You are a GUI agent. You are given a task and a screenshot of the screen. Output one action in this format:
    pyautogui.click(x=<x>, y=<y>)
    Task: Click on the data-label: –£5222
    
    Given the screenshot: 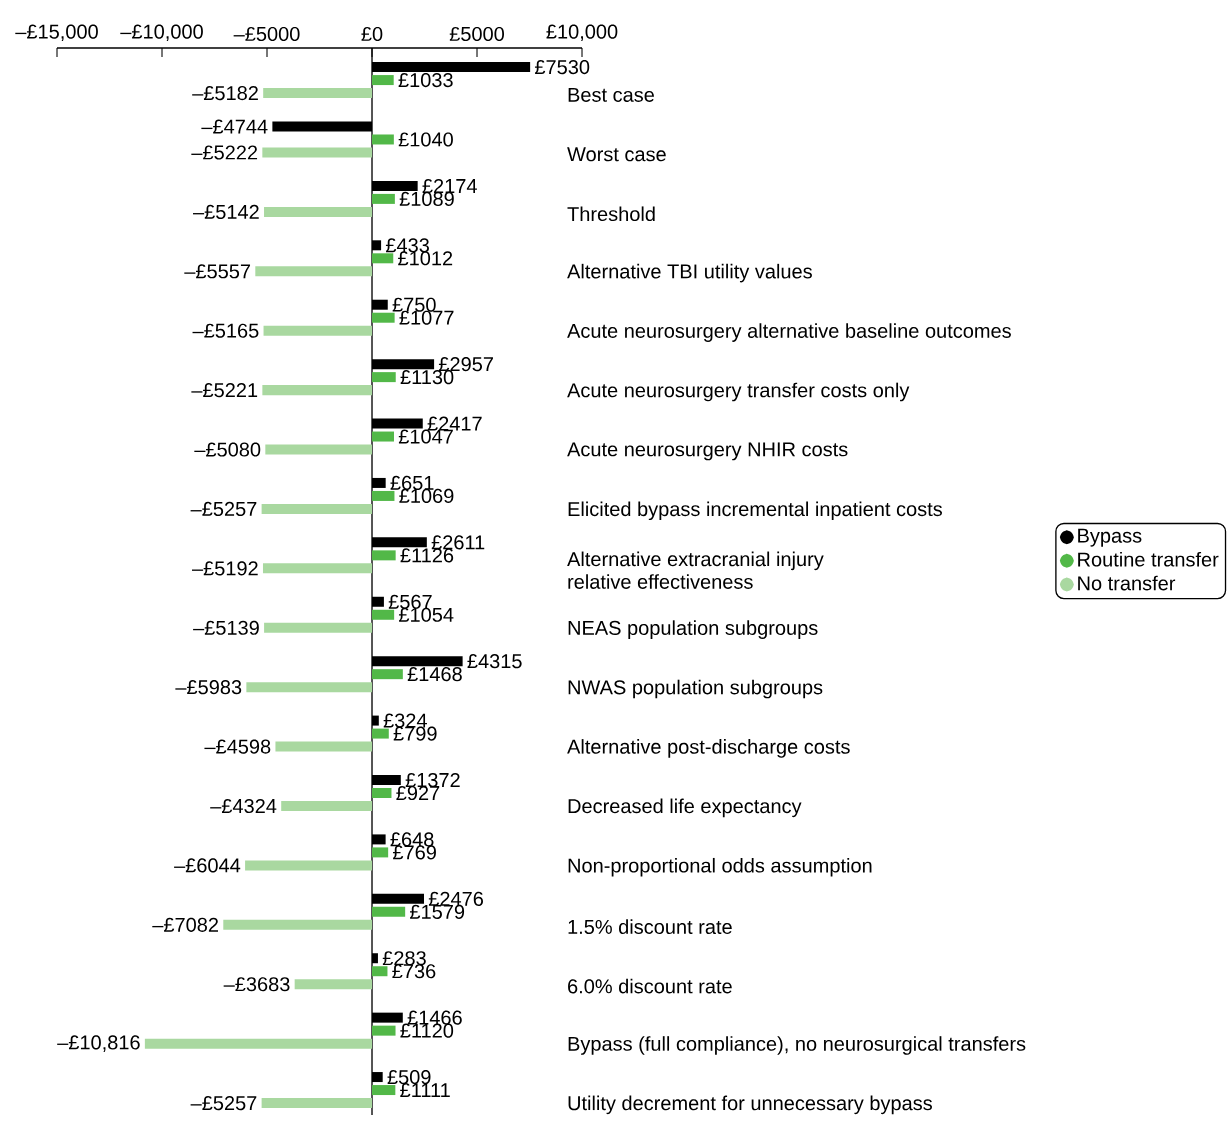 What is the action you would take?
    pyautogui.click(x=224, y=152)
    